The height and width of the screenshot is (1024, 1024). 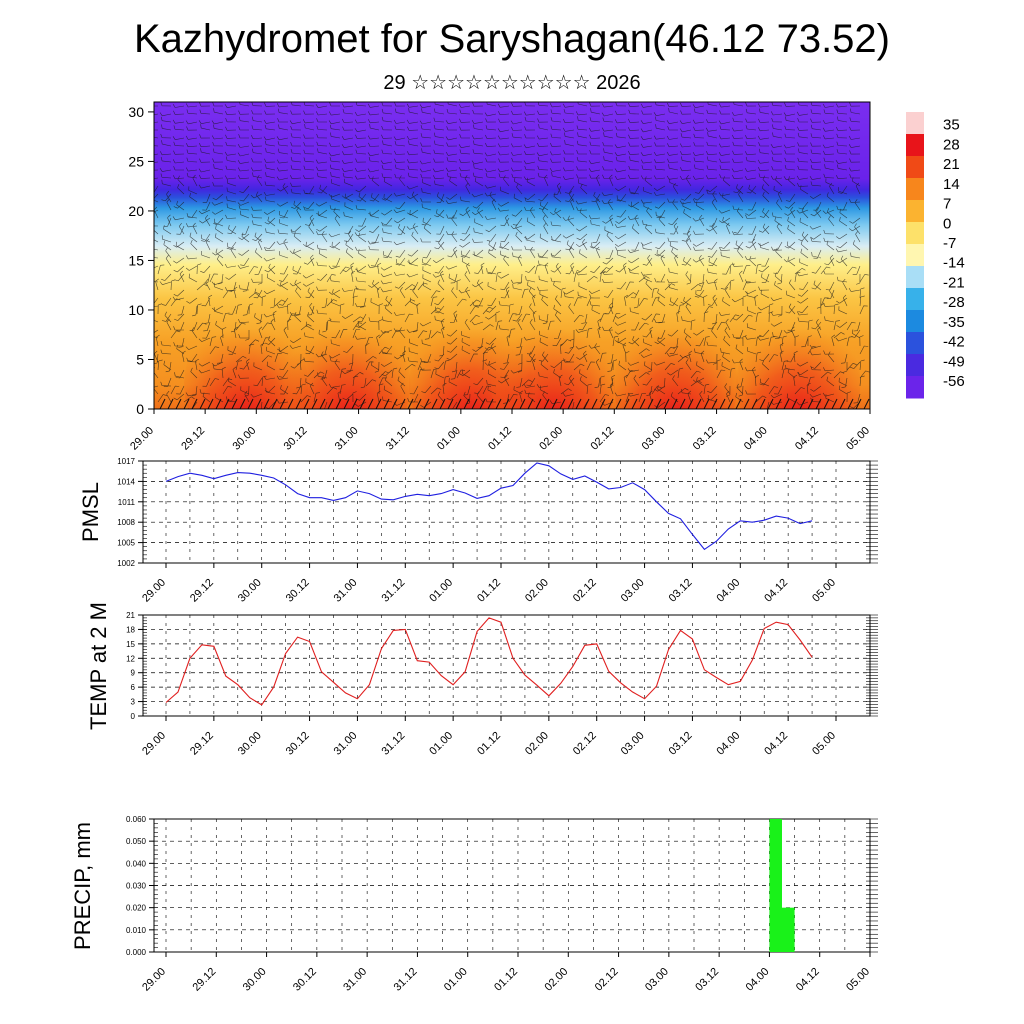 What do you see at coordinates (136, 260) in the screenshot?
I see `height-tick-label: 15` at bounding box center [136, 260].